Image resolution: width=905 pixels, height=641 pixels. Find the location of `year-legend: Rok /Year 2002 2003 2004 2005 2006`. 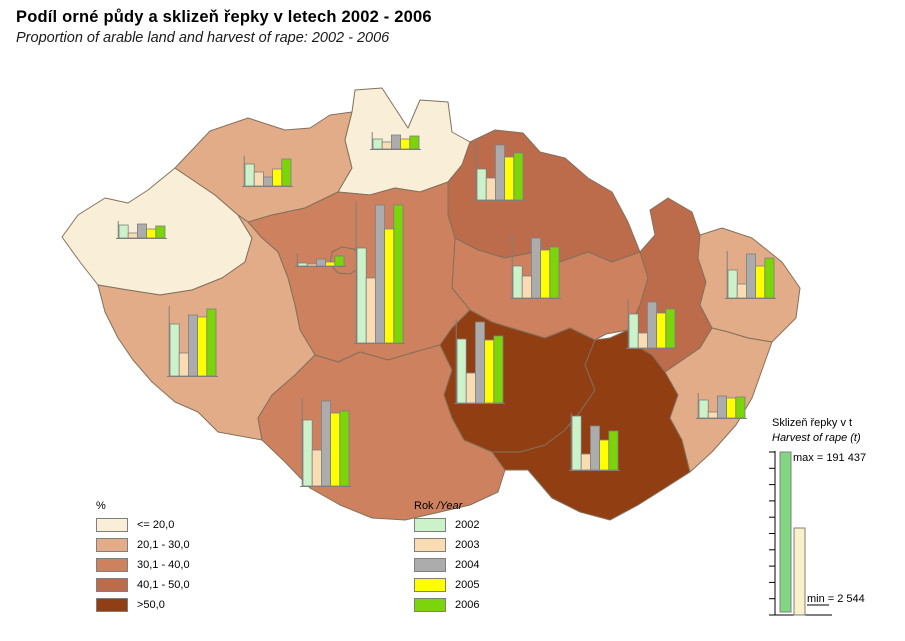

year-legend: Rok /Year 2002 2003 2004 2005 2006 is located at coordinates (446, 559).